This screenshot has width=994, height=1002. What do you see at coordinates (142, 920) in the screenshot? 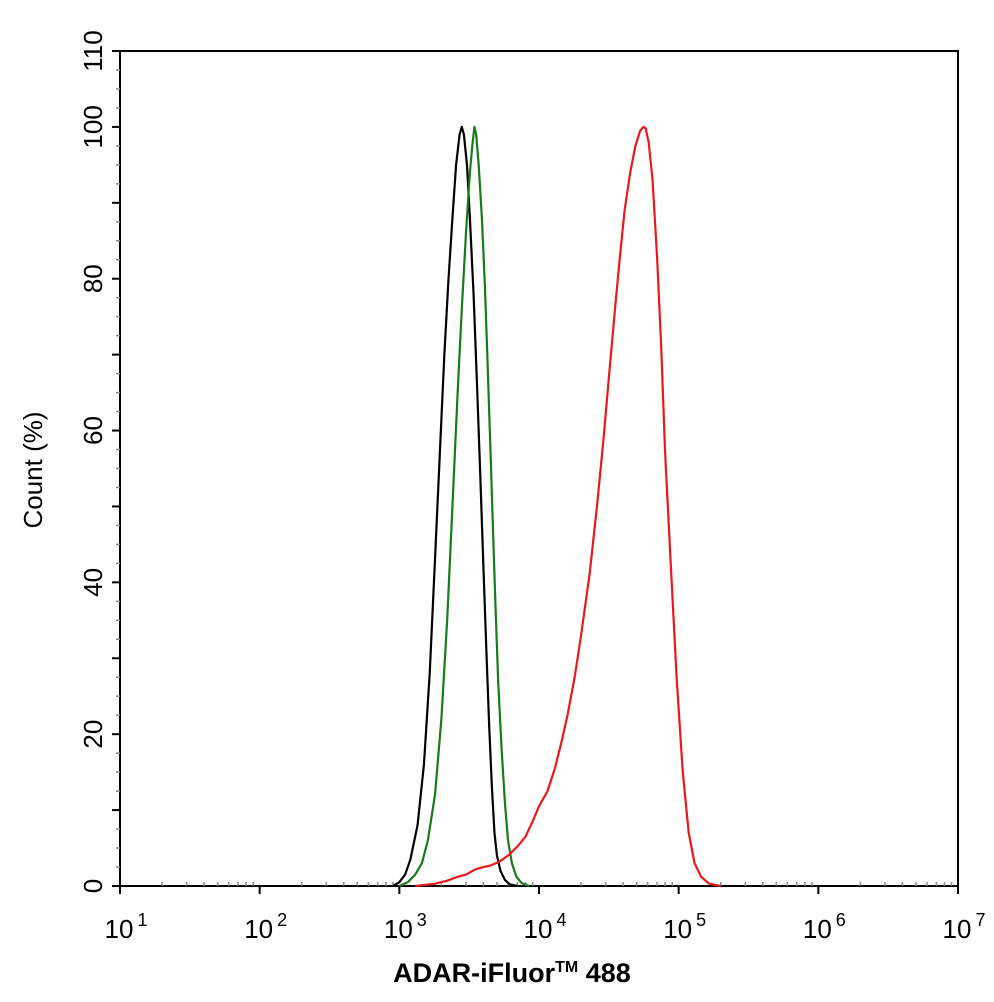
I see `x-tick-exponent: 1` at bounding box center [142, 920].